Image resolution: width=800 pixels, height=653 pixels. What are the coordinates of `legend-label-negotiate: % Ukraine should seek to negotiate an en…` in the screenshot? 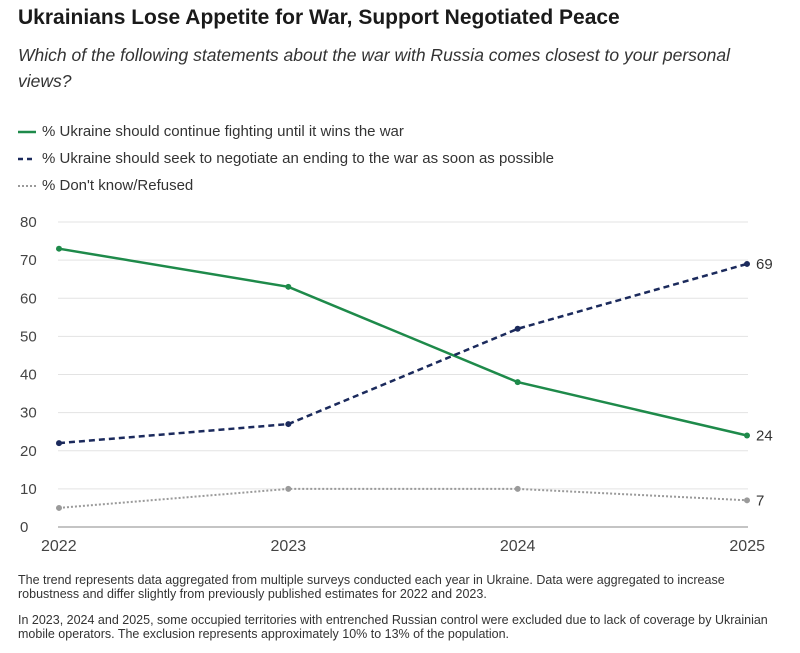 It's located at (298, 158).